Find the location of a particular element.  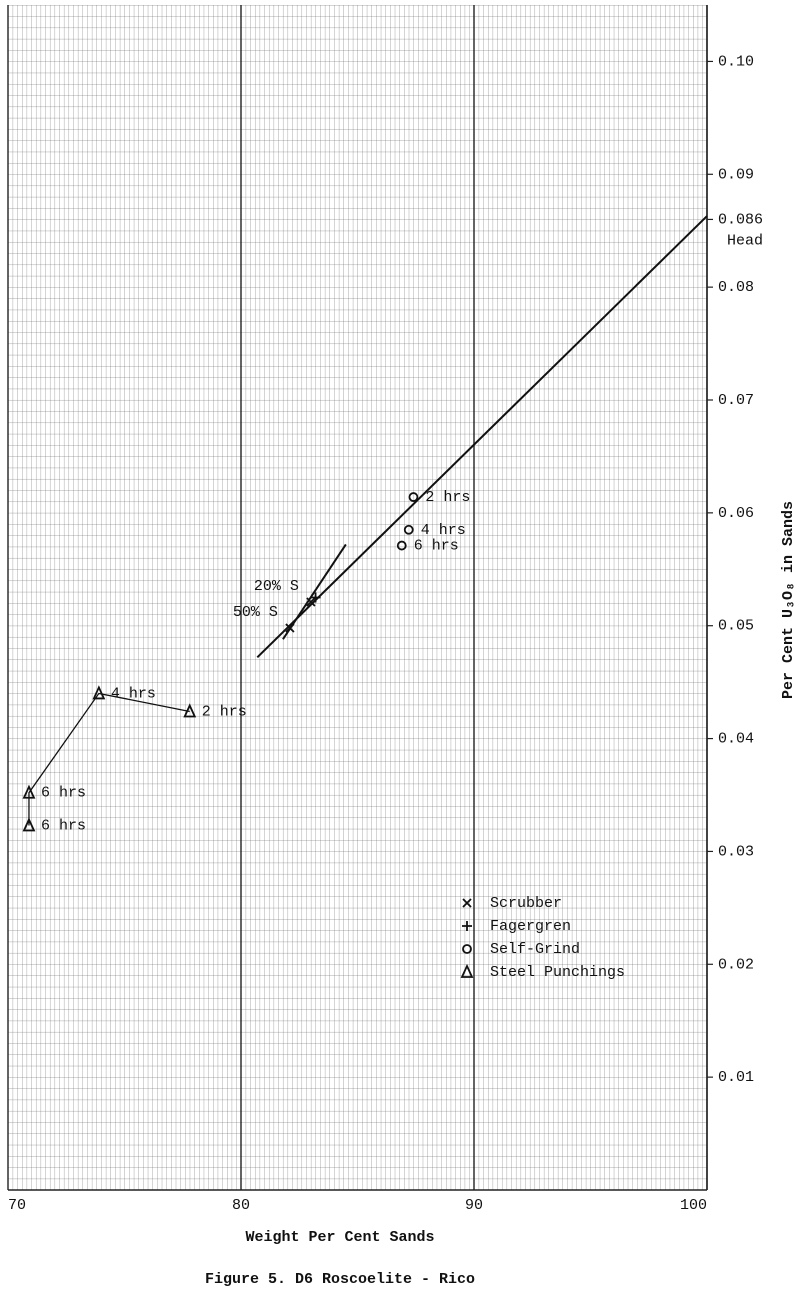

y-tick-label: 0.08 is located at coordinates (736, 287).